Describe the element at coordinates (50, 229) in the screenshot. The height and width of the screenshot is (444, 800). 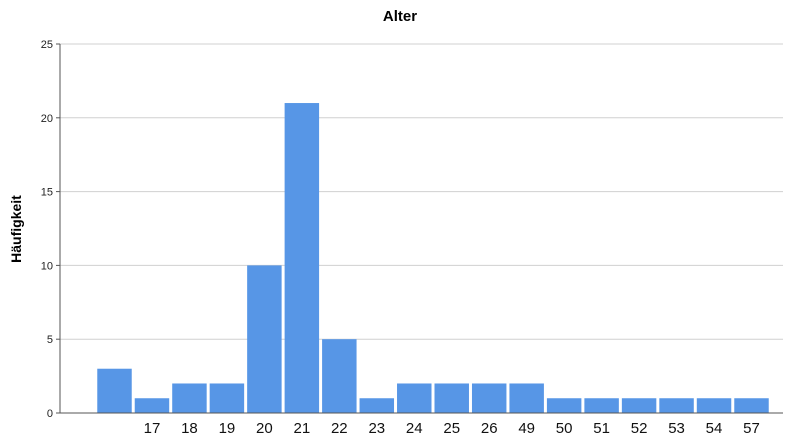
I see `y-axis-ticks: 0 5 10 15 20 25` at that location.